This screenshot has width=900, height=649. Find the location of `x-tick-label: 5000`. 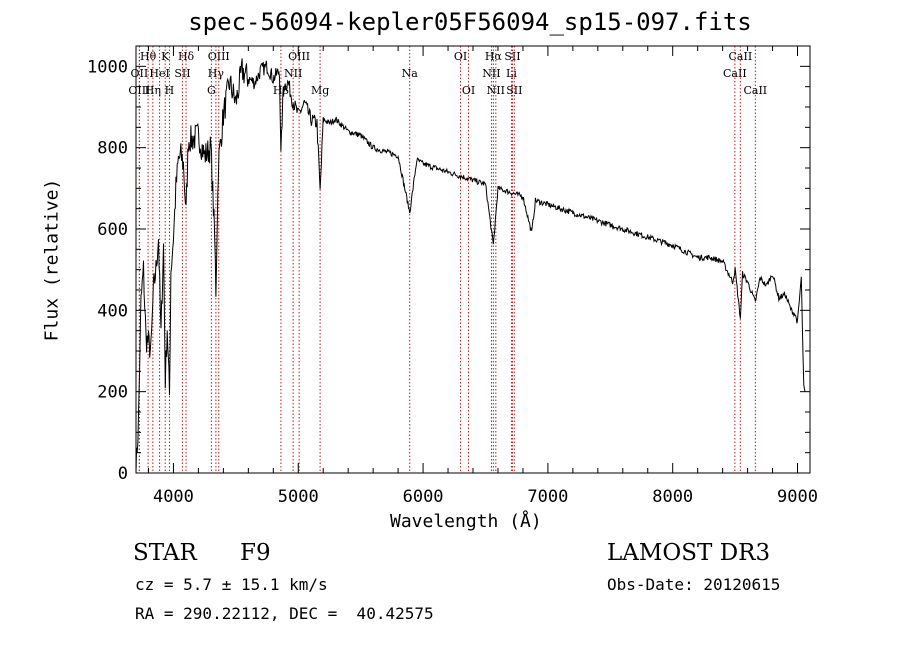

x-tick-label: 5000 is located at coordinates (298, 497).